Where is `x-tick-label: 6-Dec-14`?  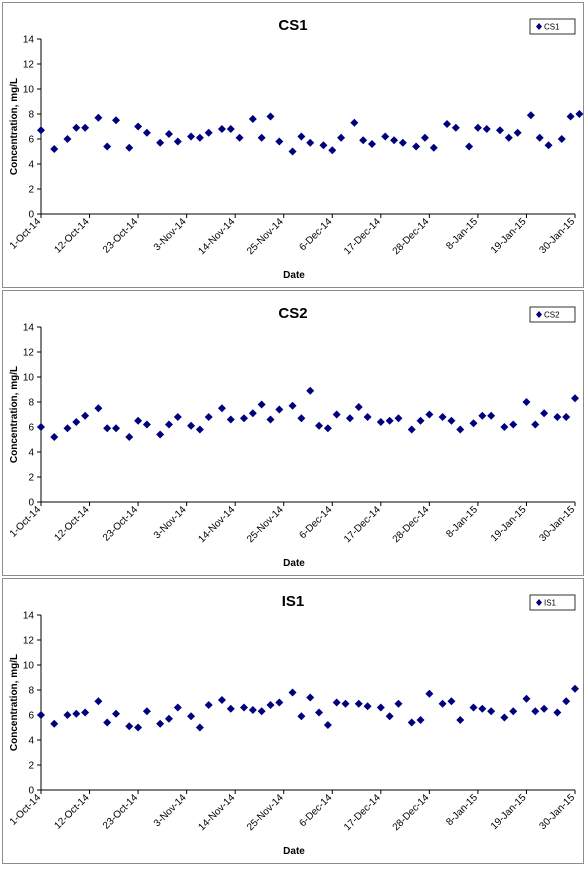 x-tick-label: 6-Dec-14 is located at coordinates (316, 234).